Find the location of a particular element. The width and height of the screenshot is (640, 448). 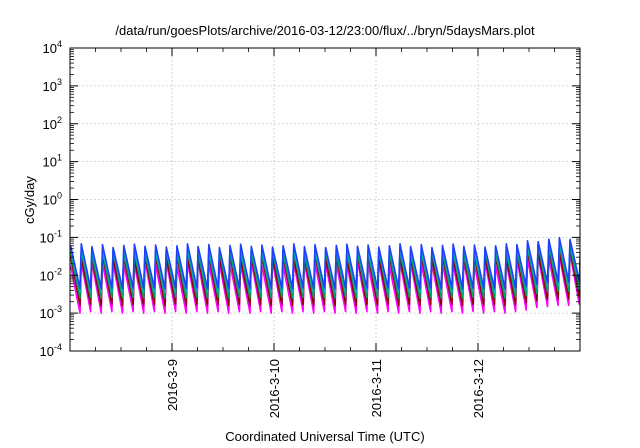

y-tick-exponent: -4 is located at coordinates (58, 347).